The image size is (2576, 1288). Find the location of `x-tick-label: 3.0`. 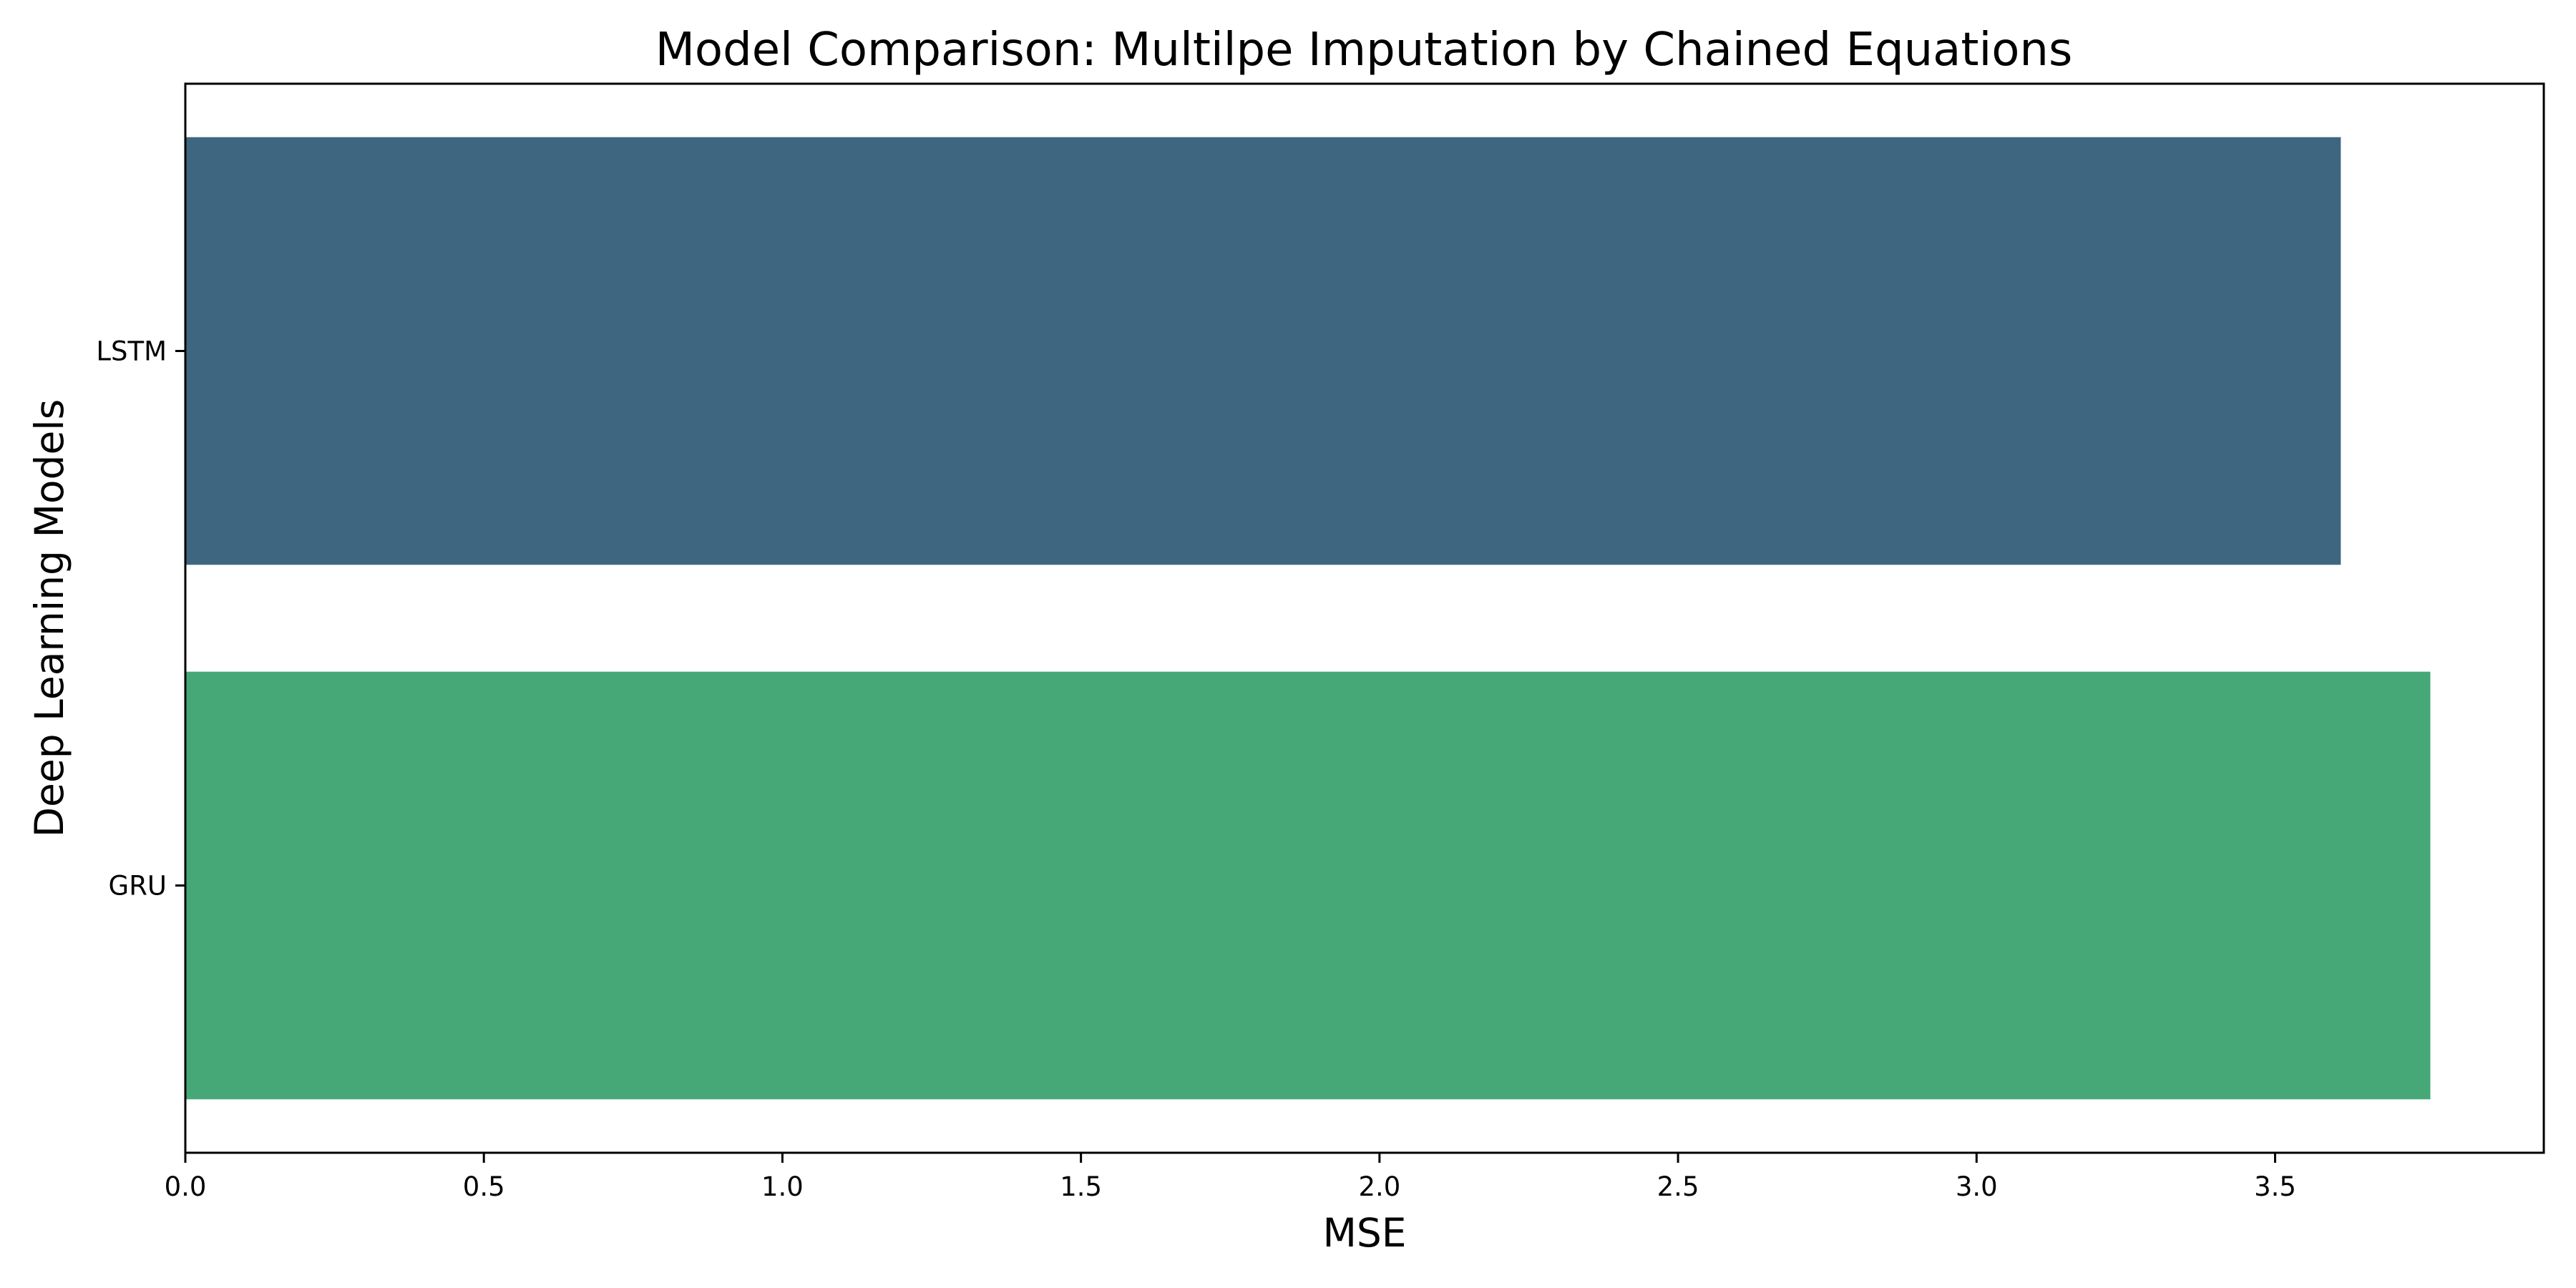

x-tick-label: 3.0 is located at coordinates (1977, 1186).